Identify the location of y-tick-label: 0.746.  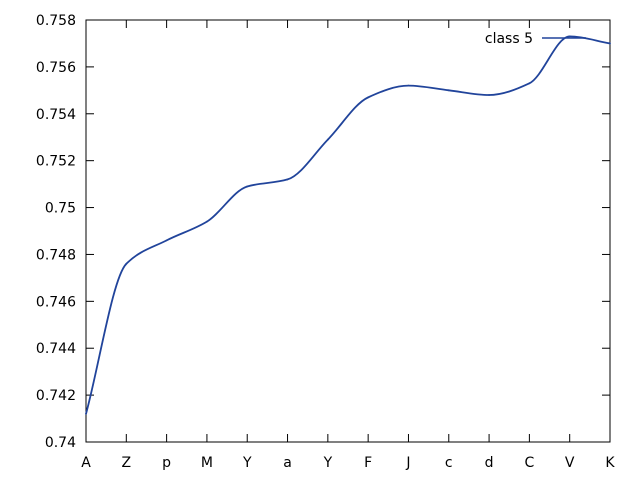
(56, 302).